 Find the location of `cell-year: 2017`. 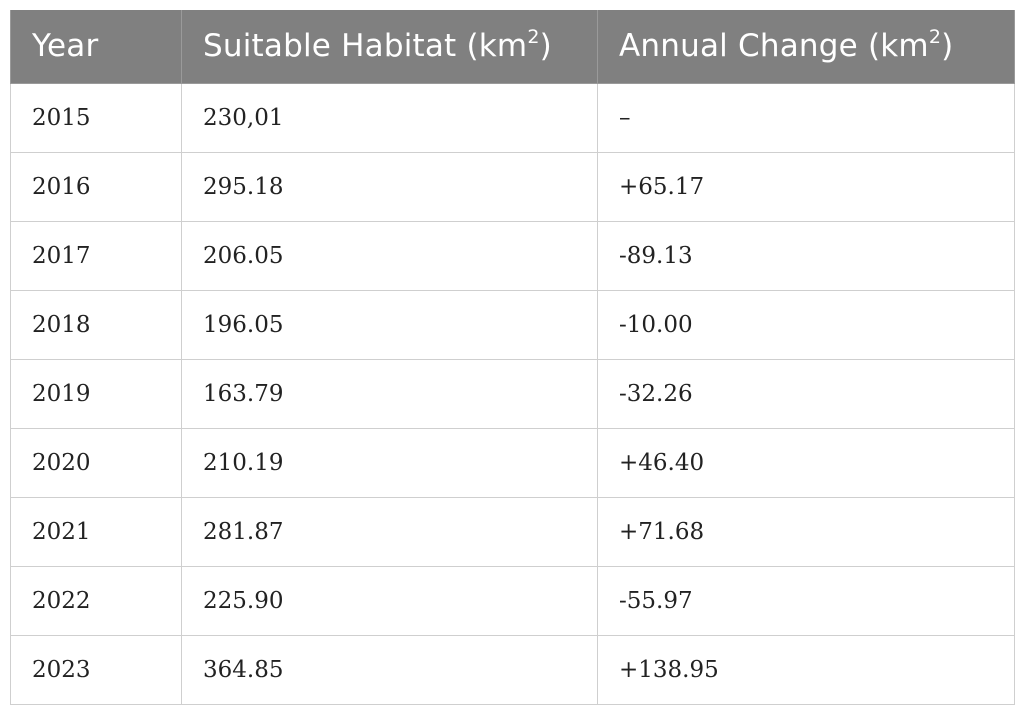

cell-year: 2017 is located at coordinates (96, 255).